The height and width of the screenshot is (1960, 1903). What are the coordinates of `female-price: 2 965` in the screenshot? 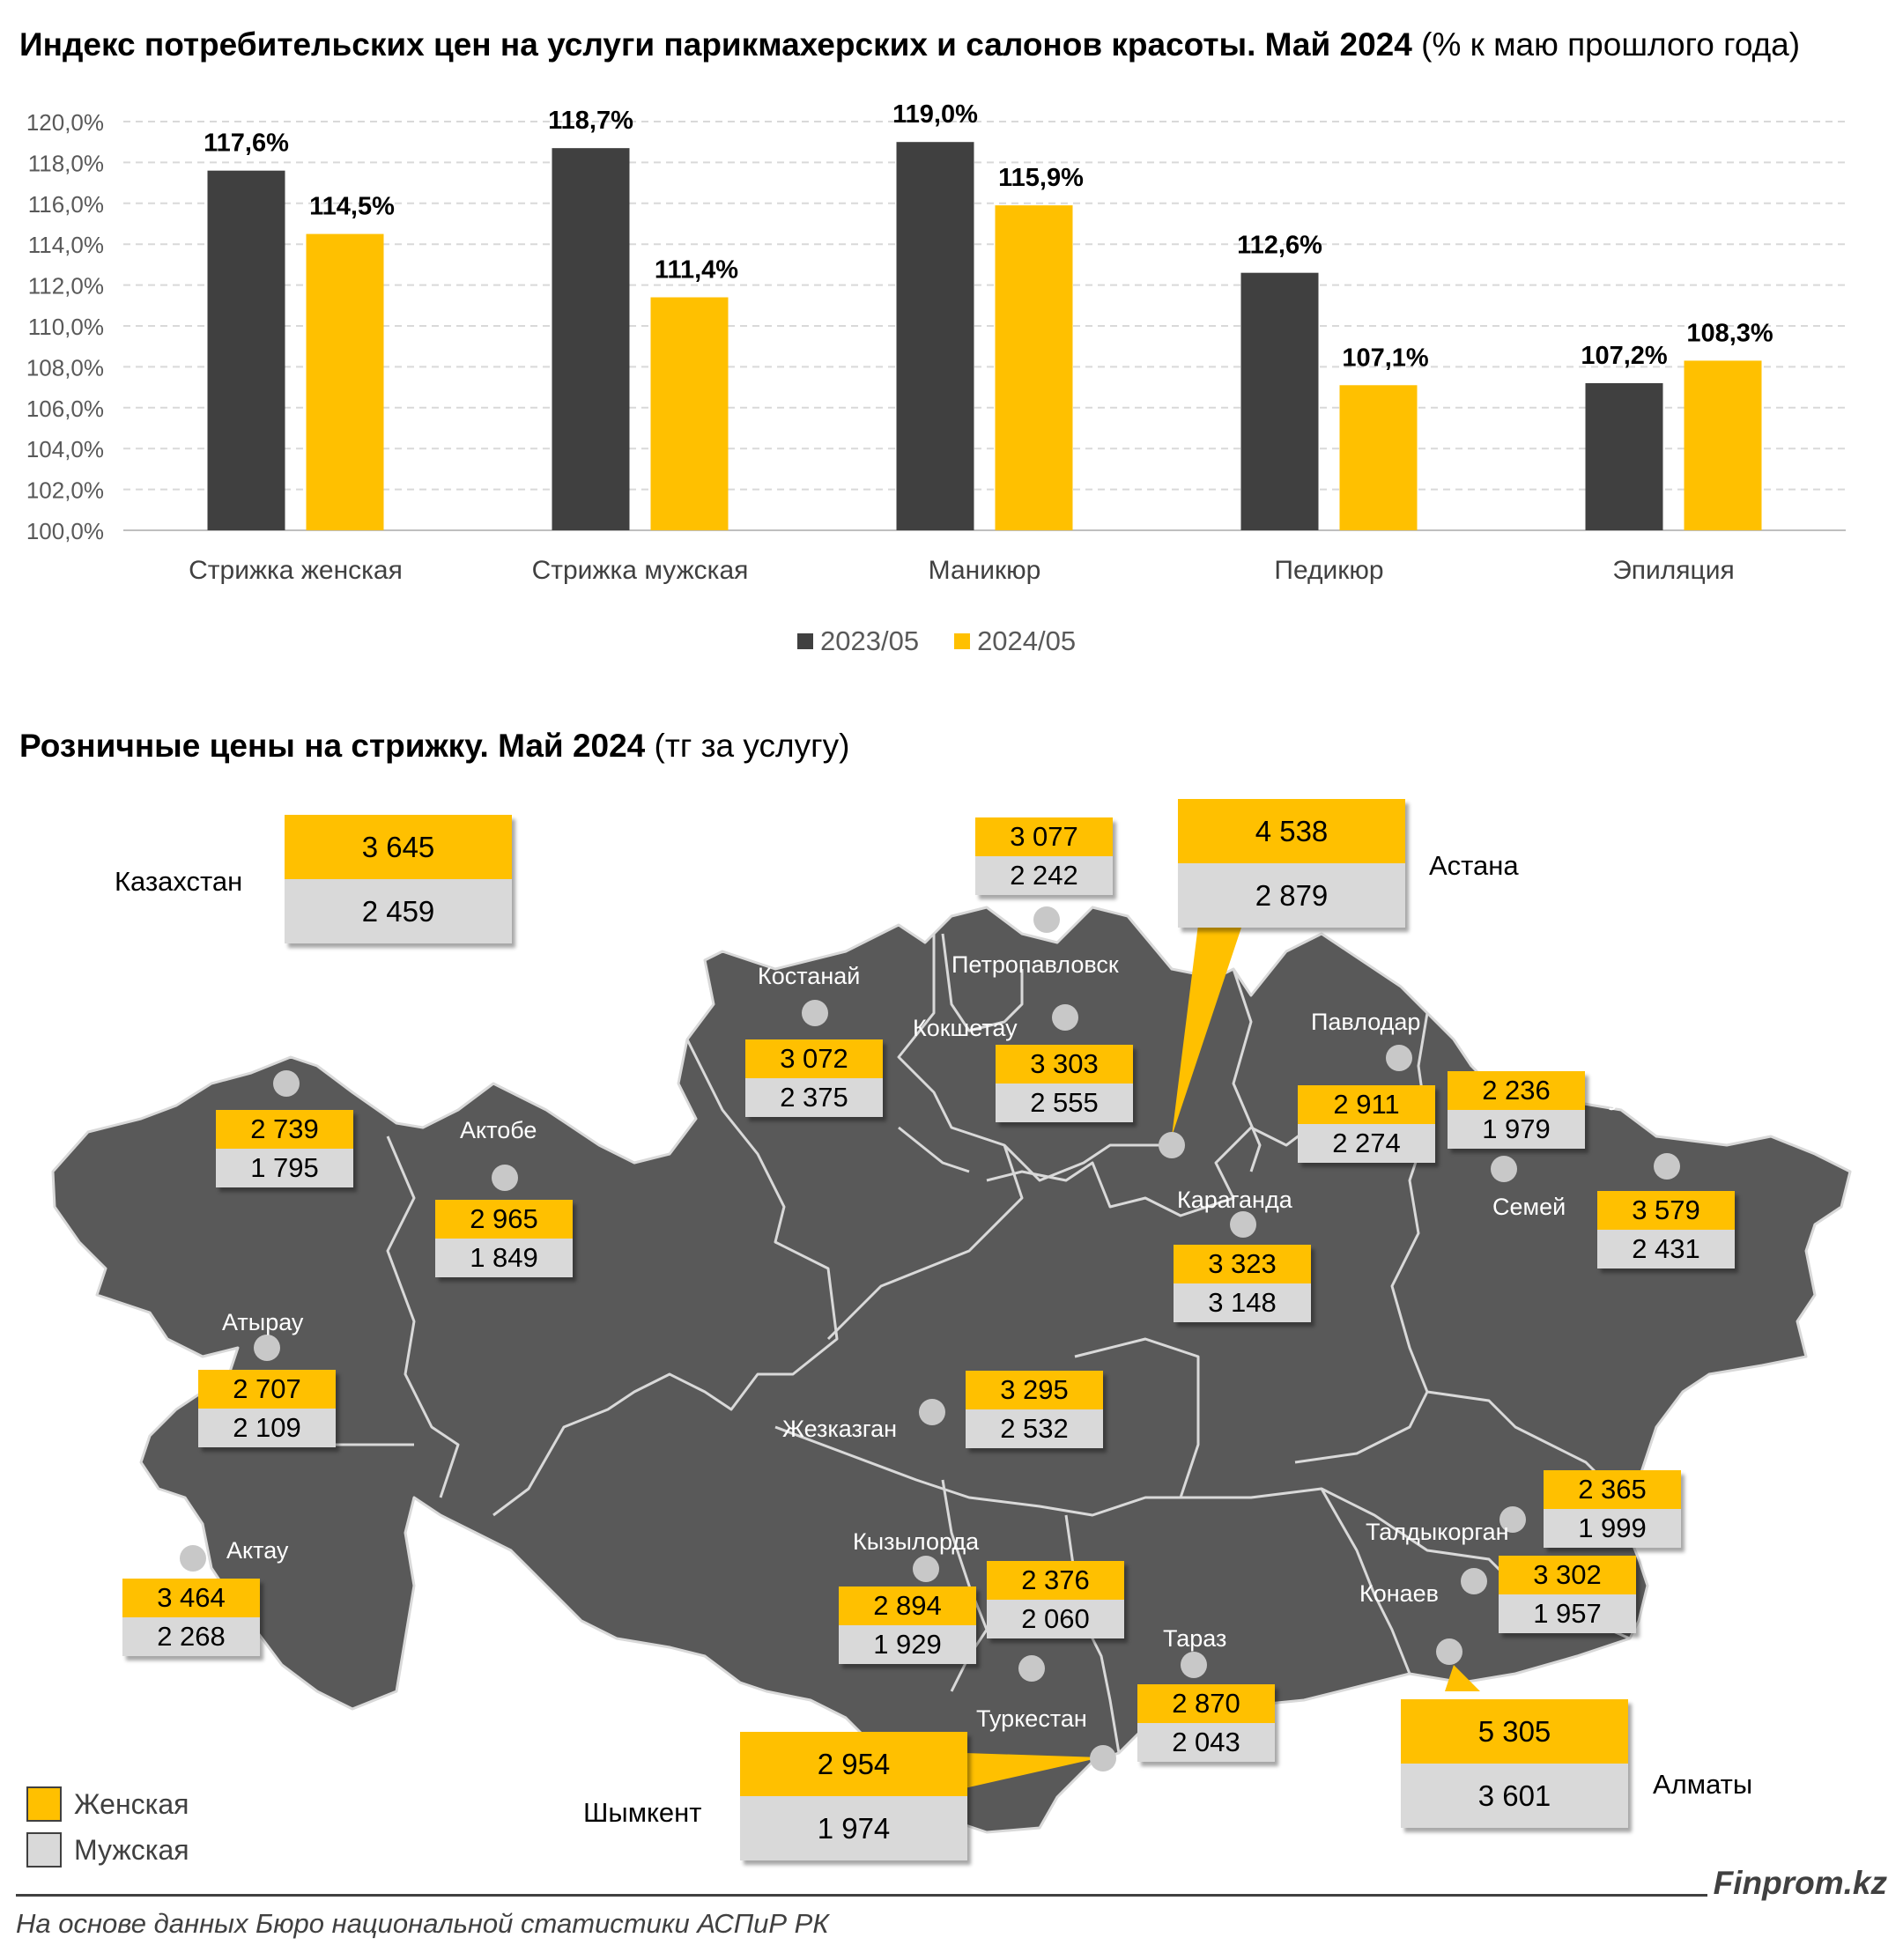 It's located at (504, 1219).